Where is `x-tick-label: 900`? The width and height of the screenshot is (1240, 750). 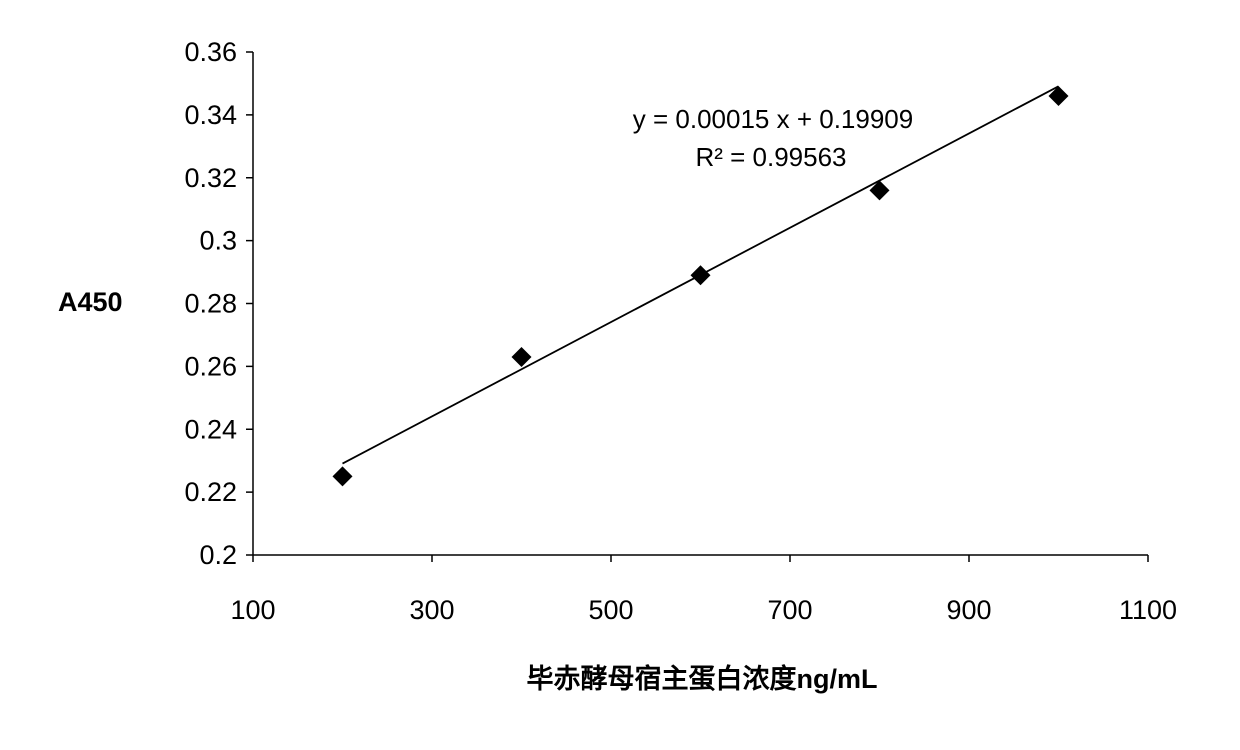 x-tick-label: 900 is located at coordinates (968, 610).